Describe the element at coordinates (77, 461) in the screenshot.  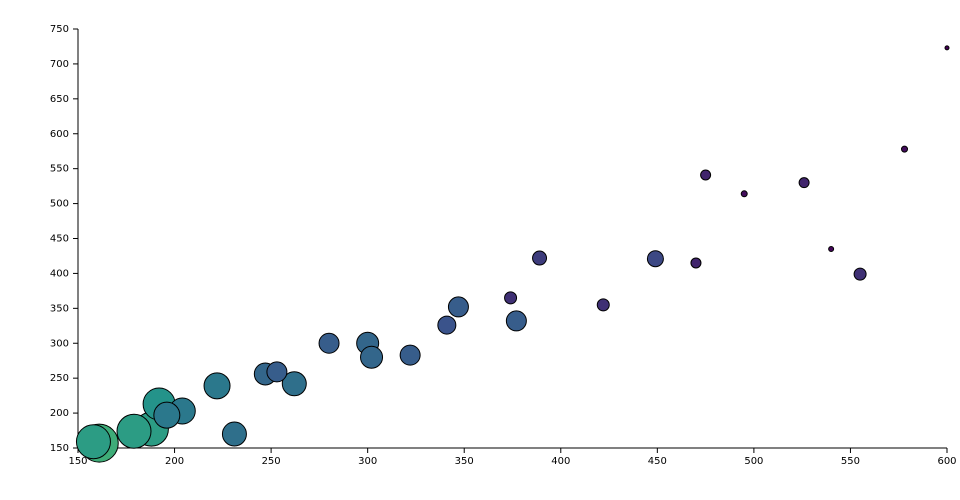
I see `x-tick-label: 150` at that location.